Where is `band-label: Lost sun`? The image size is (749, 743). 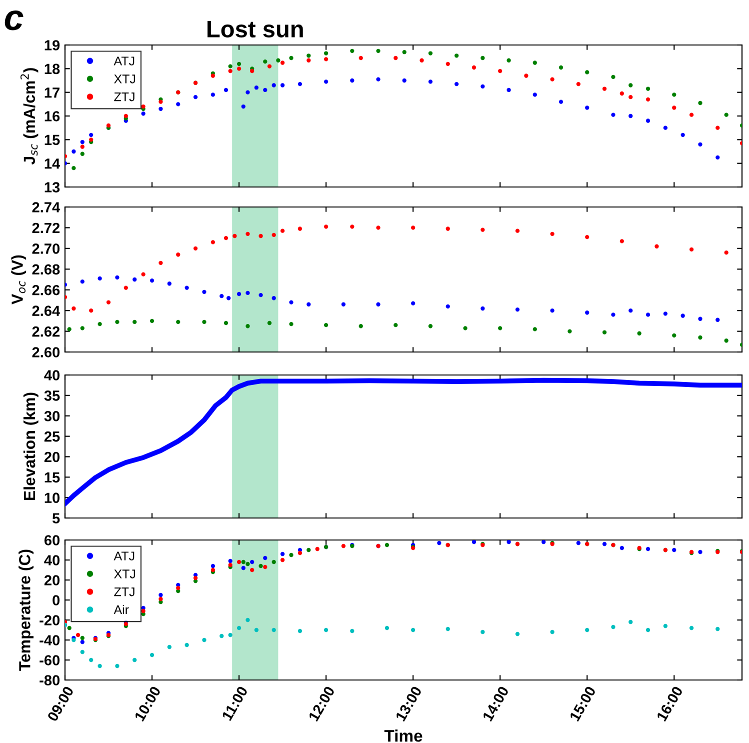 band-label: Lost sun is located at coordinates (255, 29).